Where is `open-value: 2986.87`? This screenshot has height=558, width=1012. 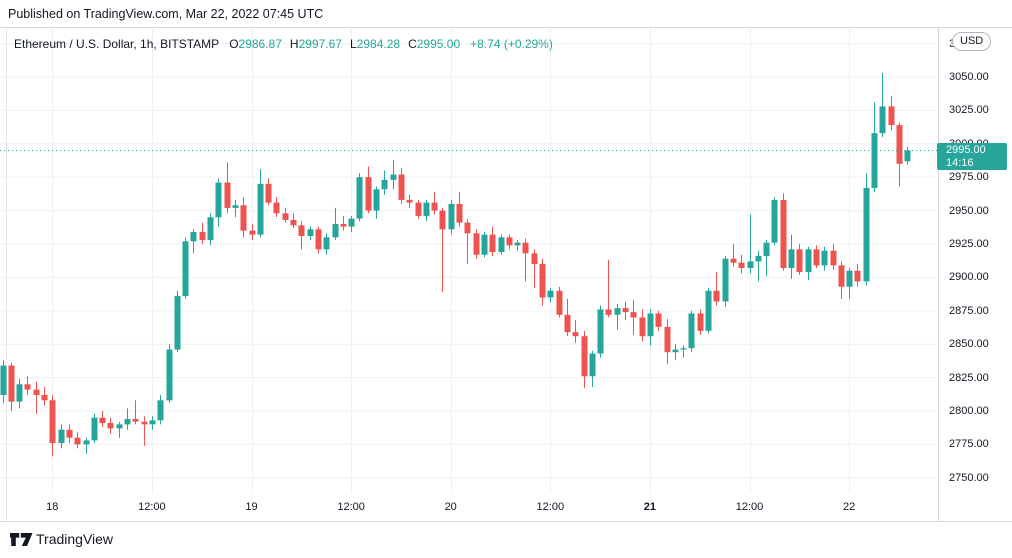
open-value: 2986.87 is located at coordinates (260, 44).